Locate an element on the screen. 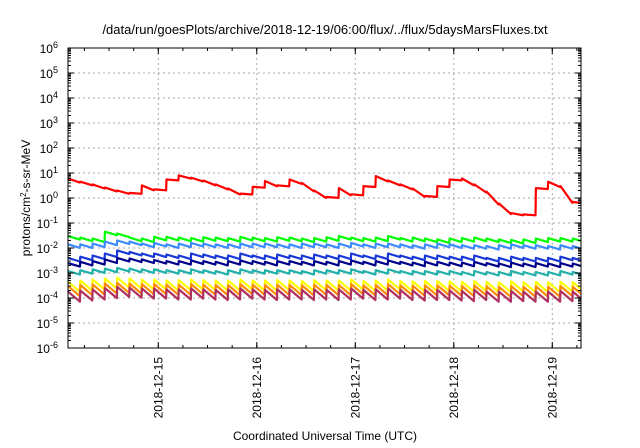  x-tick-label: 2018-12-18 is located at coordinates (454, 388).